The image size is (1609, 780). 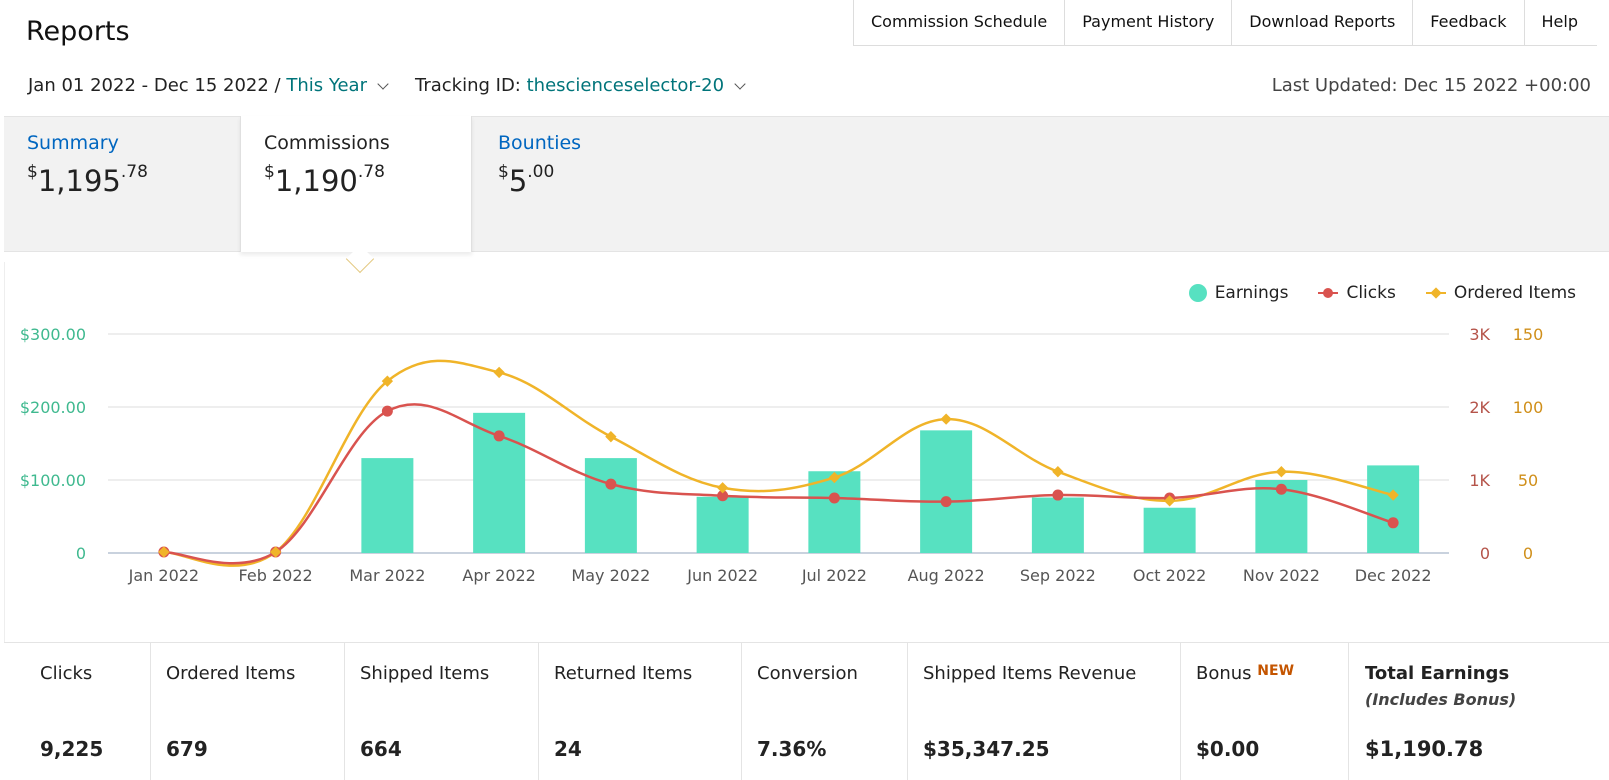 I want to click on x-tick-label: Feb 2022, so click(x=276, y=575).